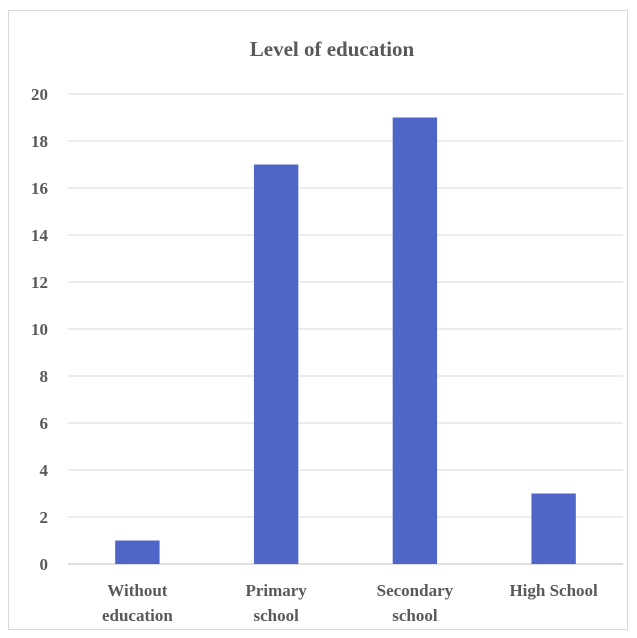 The width and height of the screenshot is (637, 638). I want to click on x-tick-label: Secondary school, so click(415, 603).